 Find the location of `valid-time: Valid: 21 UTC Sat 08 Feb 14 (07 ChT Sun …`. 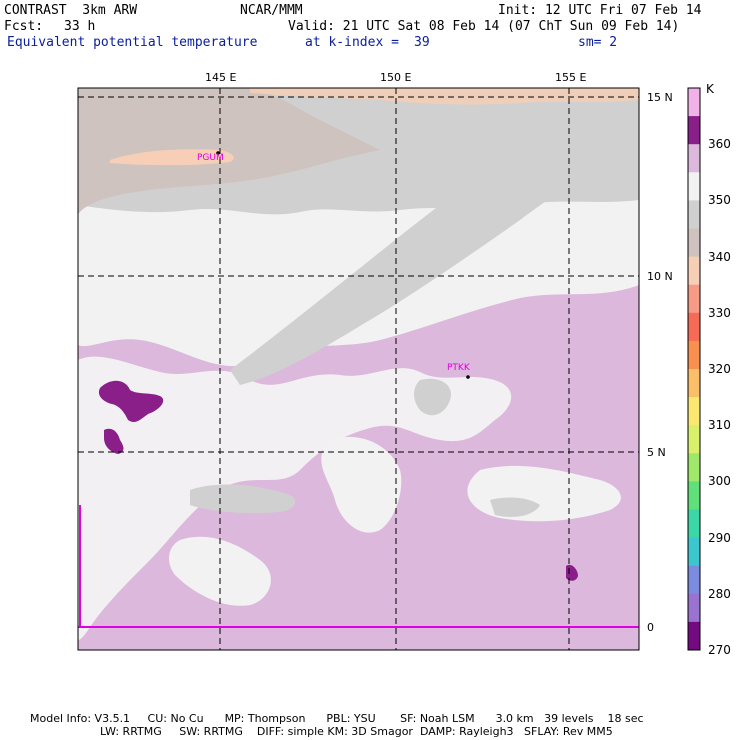

valid-time: Valid: 21 UTC Sat 08 Feb 14 (07 ChT Sun … is located at coordinates (484, 26).